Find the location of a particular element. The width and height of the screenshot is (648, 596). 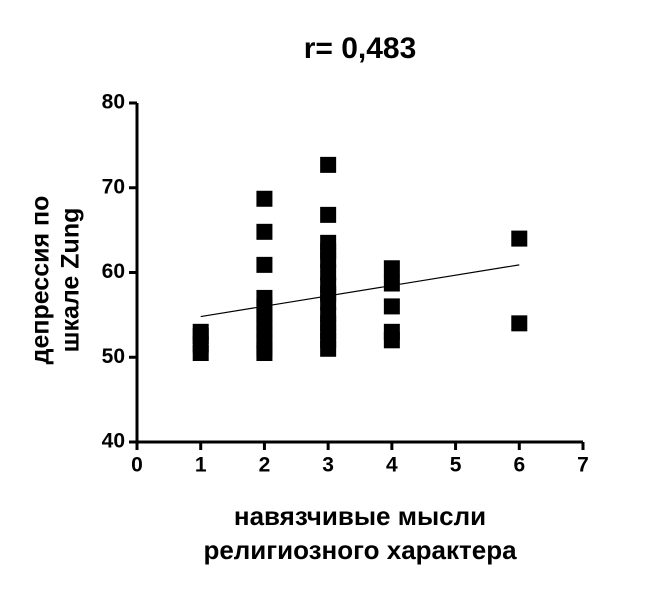

fit-line is located at coordinates (360, 291).